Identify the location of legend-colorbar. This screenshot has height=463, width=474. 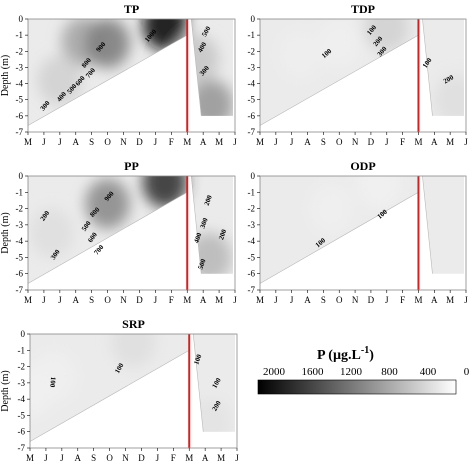
(357, 387).